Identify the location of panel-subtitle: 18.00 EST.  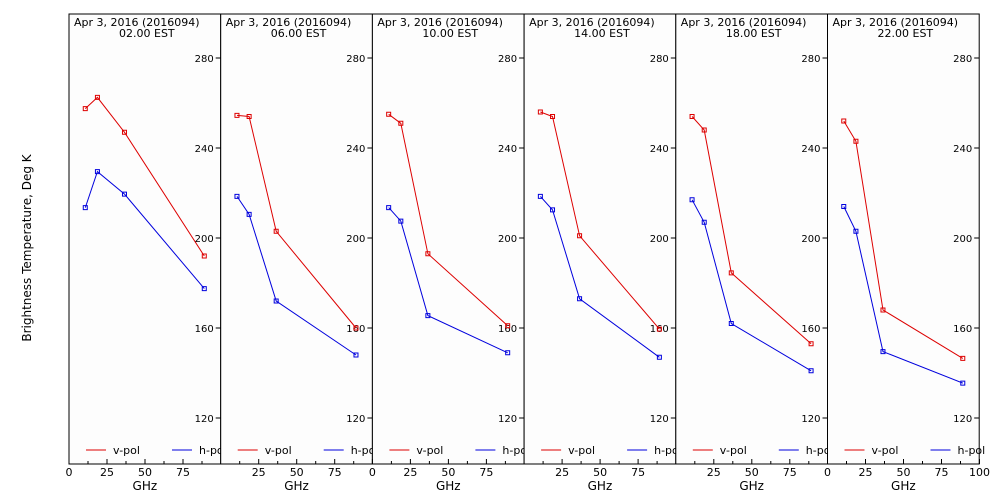
(754, 33).